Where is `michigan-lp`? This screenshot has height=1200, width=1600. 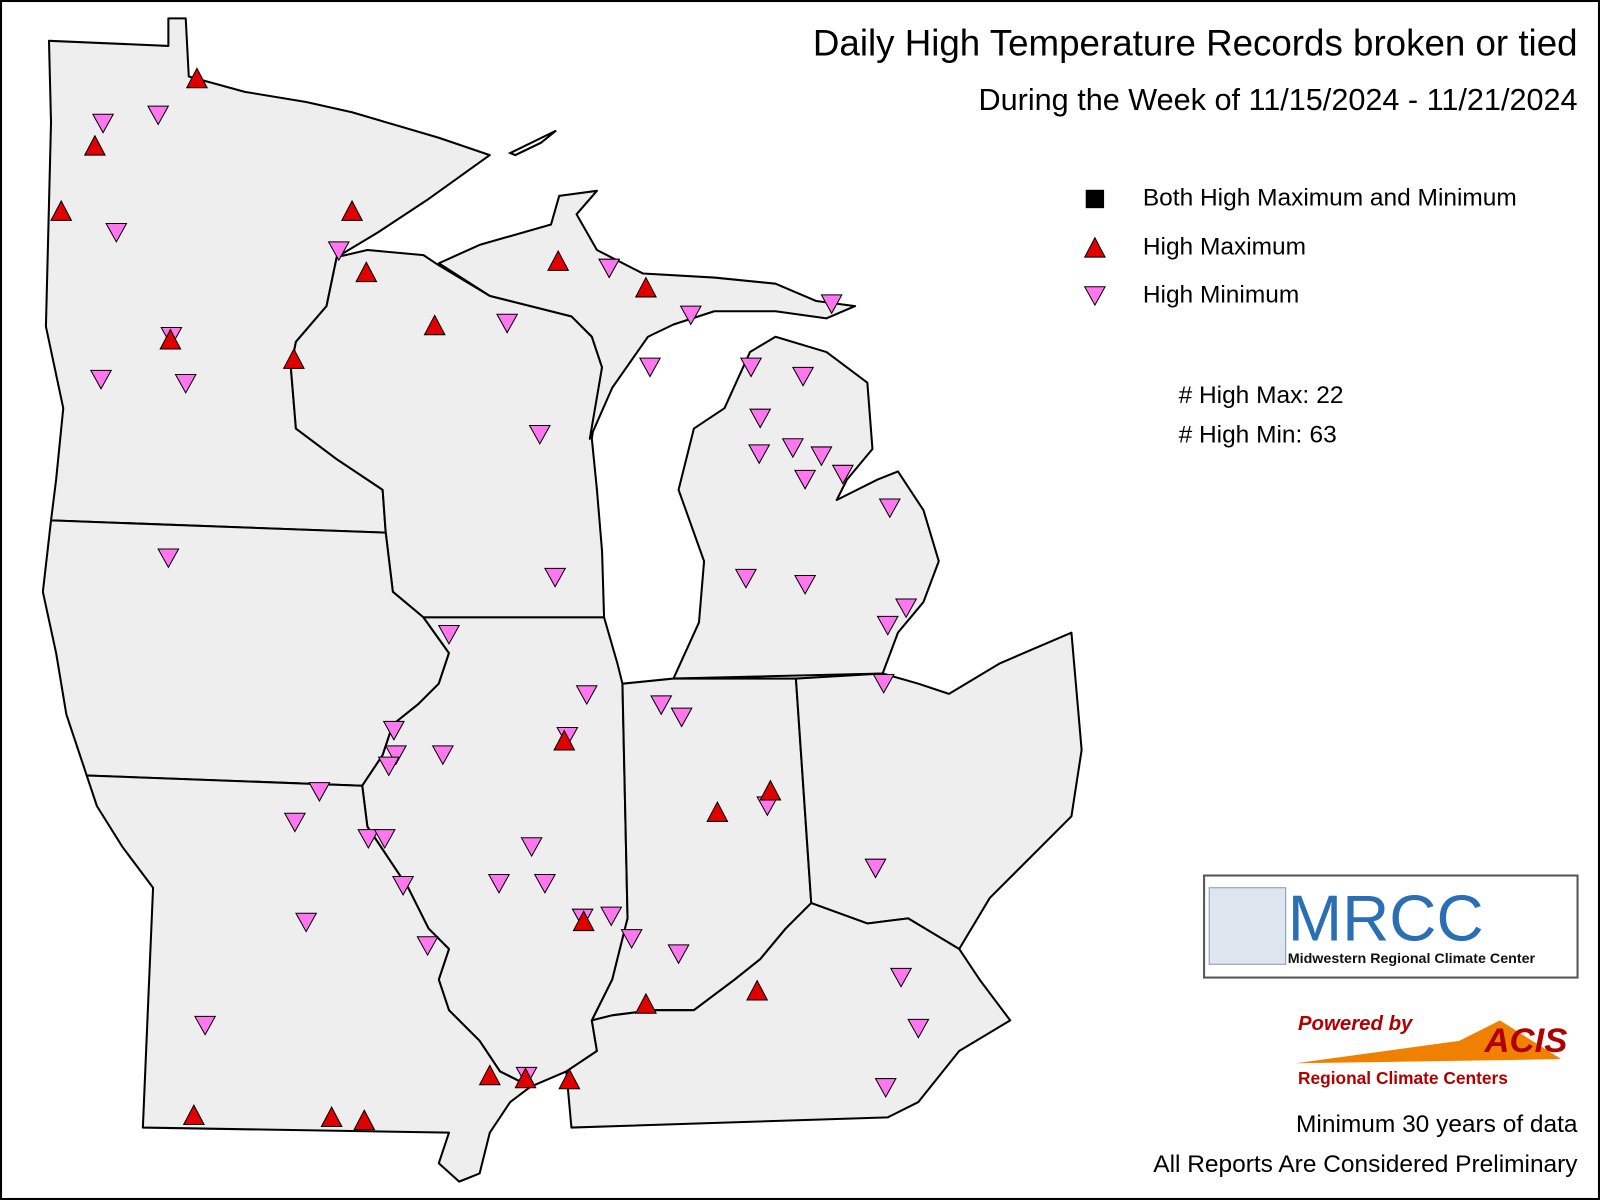 michigan-lp is located at coordinates (806, 507).